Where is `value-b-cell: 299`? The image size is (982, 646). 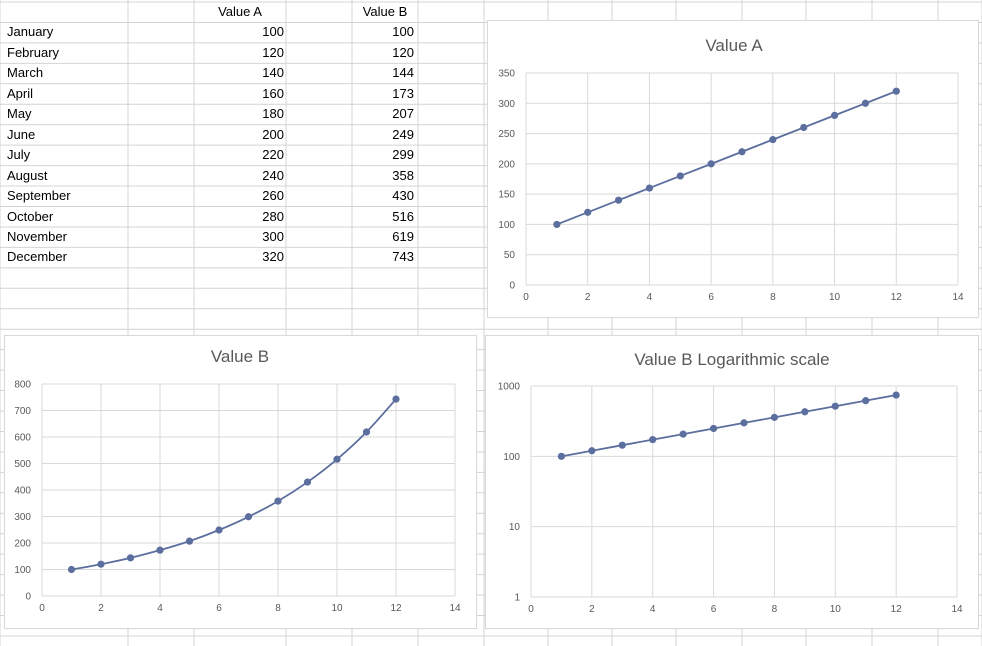
value-b-cell: 299 is located at coordinates (403, 155).